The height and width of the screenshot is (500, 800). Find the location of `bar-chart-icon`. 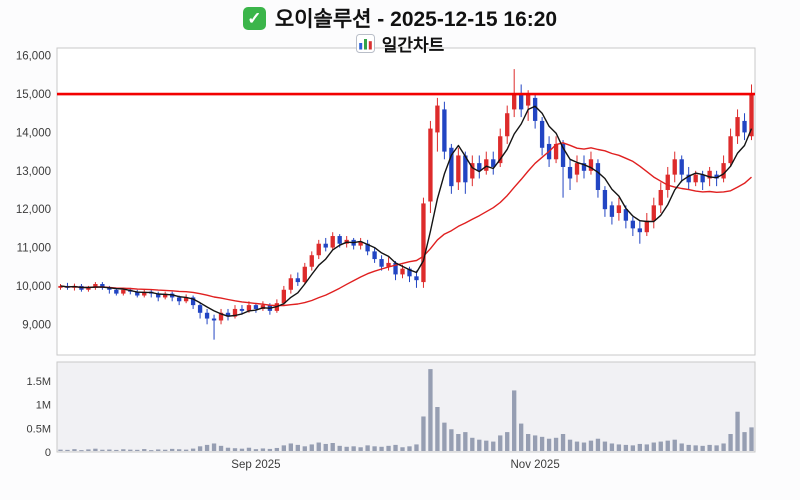

bar-chart-icon is located at coordinates (365, 43).